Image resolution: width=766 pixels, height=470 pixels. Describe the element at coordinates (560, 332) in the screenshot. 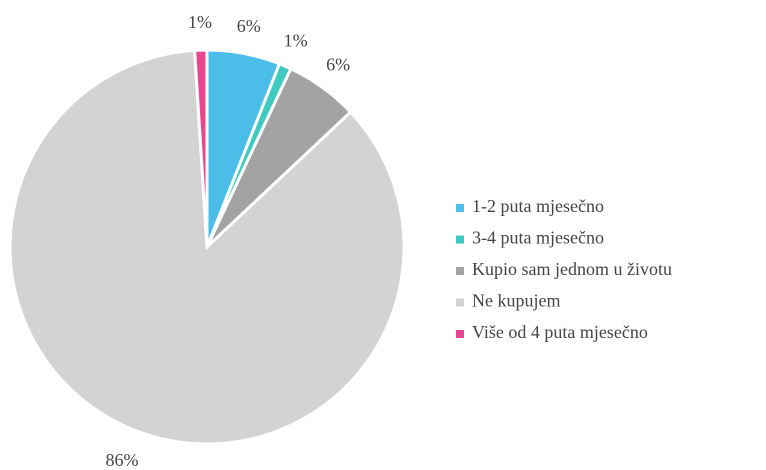

I see `legend-label: Više od 4 puta mjesečno` at that location.